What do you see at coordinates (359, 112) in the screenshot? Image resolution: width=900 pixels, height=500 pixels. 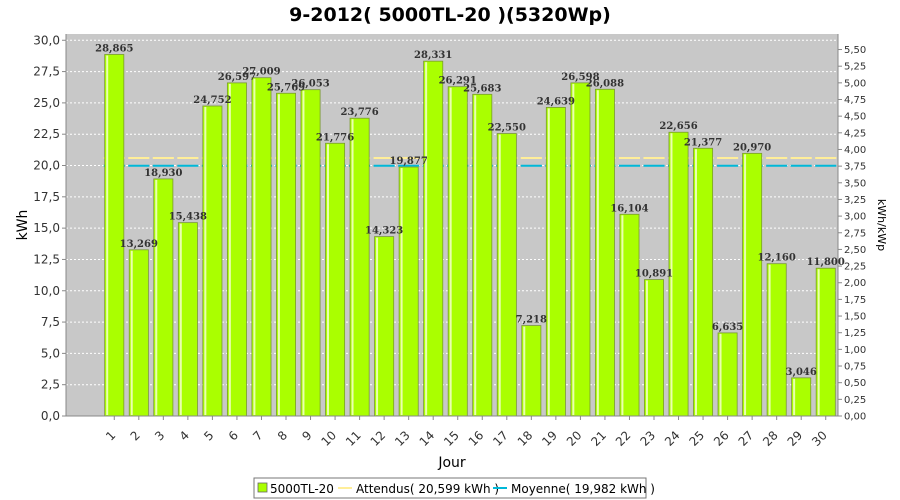 I see `data-label: 23,776` at bounding box center [359, 112].